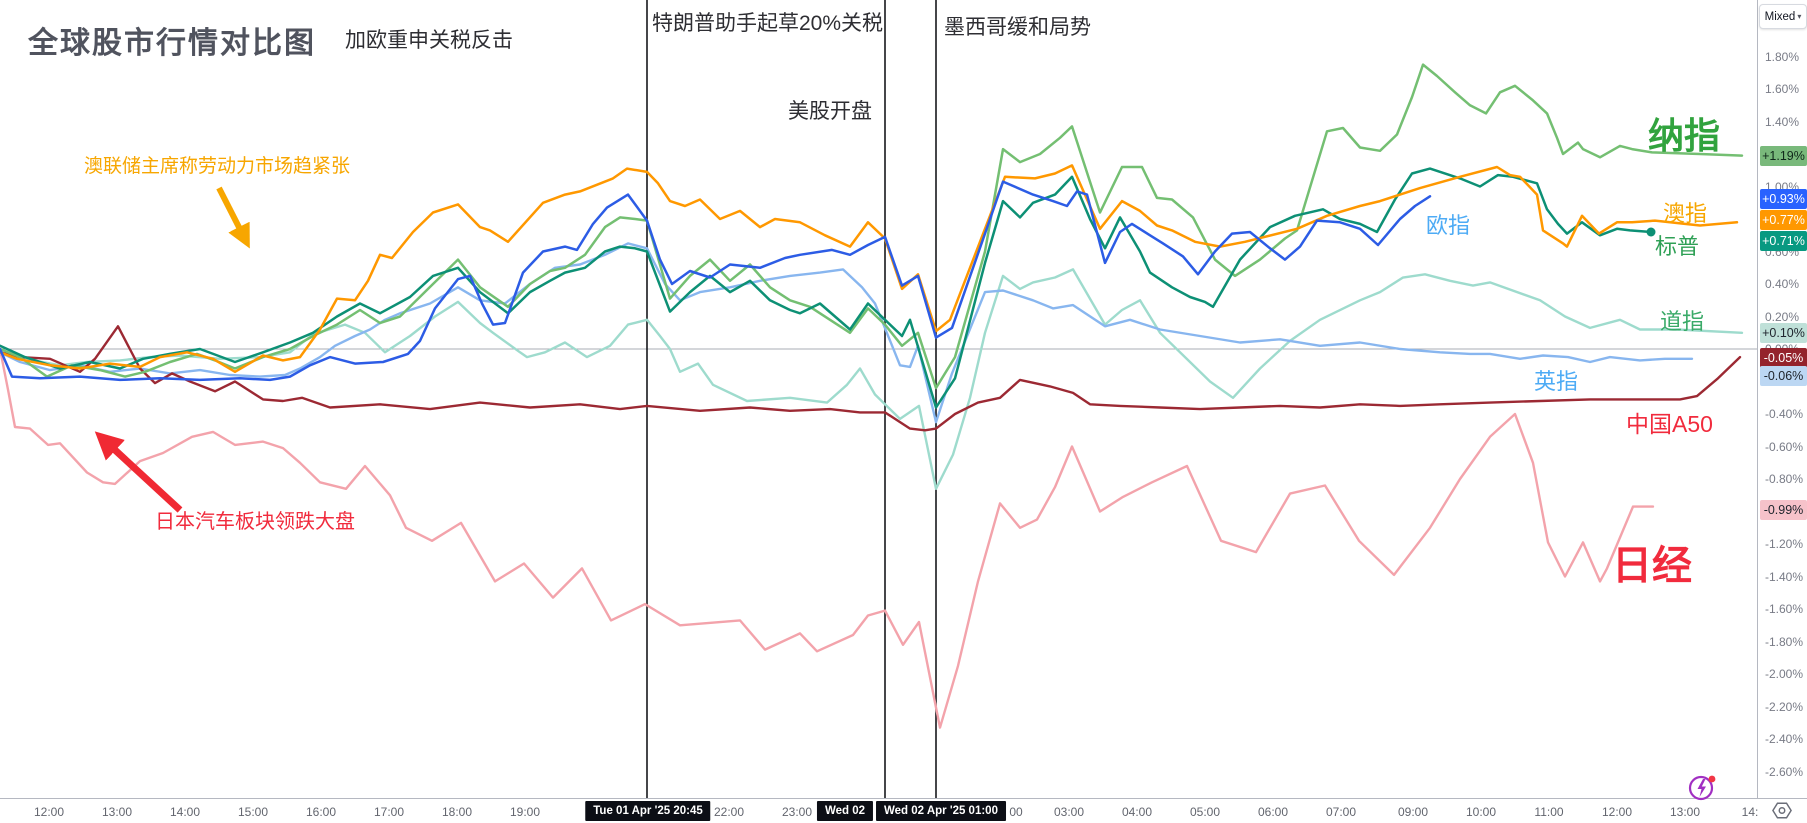 This screenshot has height=823, width=1807. What do you see at coordinates (871, 378) in the screenshot?
I see `series-line-china_a50` at bounding box center [871, 378].